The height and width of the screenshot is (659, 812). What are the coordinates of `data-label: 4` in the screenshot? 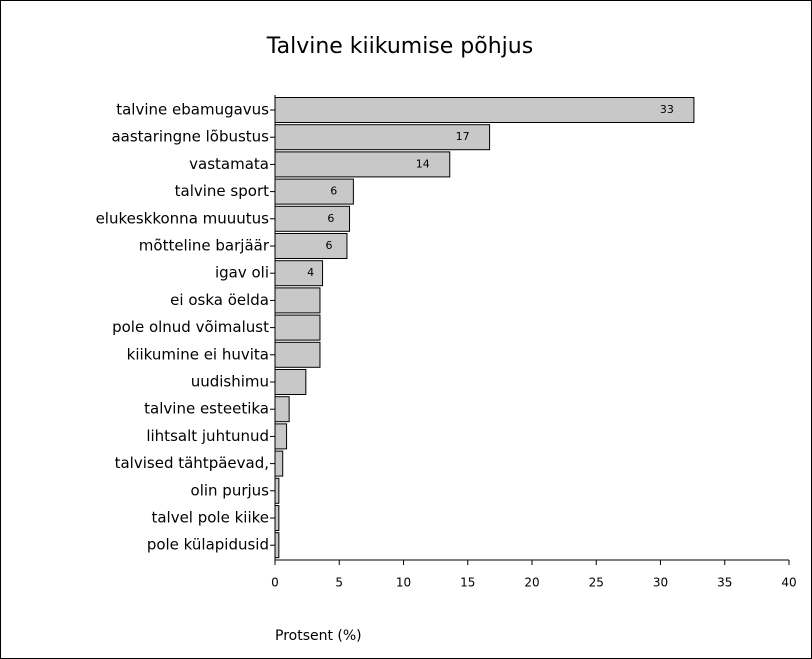 It's located at (310, 272).